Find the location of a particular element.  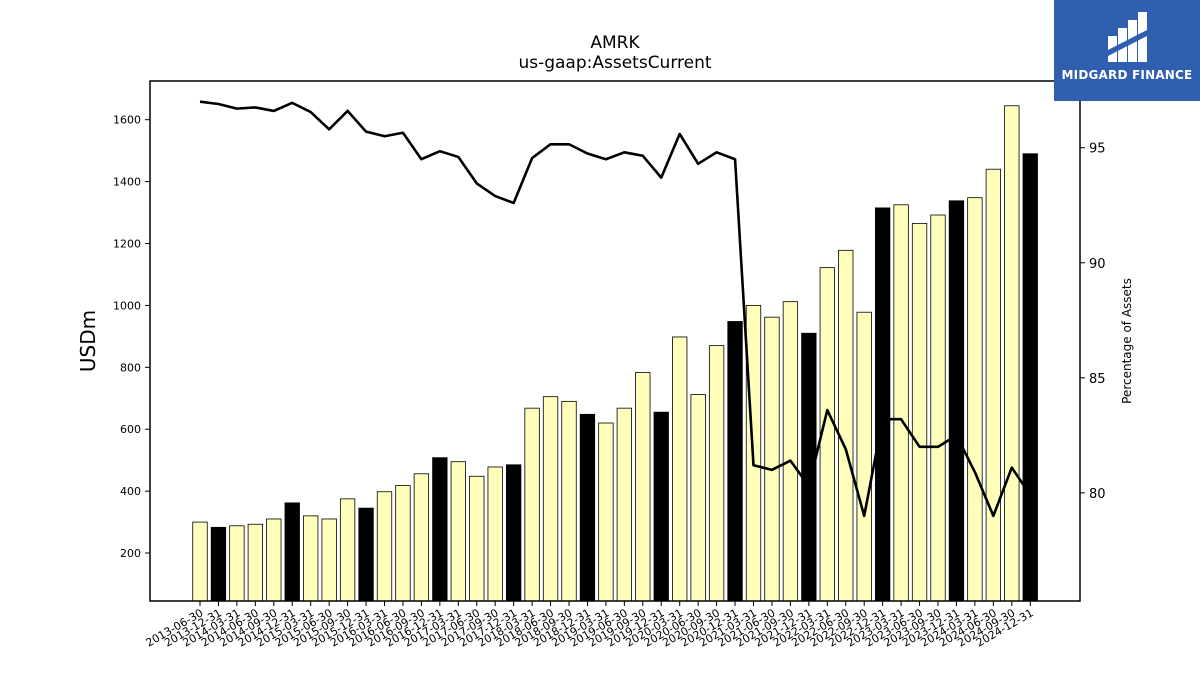

y2-axis-label: Percentage of Assets is located at coordinates (1127, 341).